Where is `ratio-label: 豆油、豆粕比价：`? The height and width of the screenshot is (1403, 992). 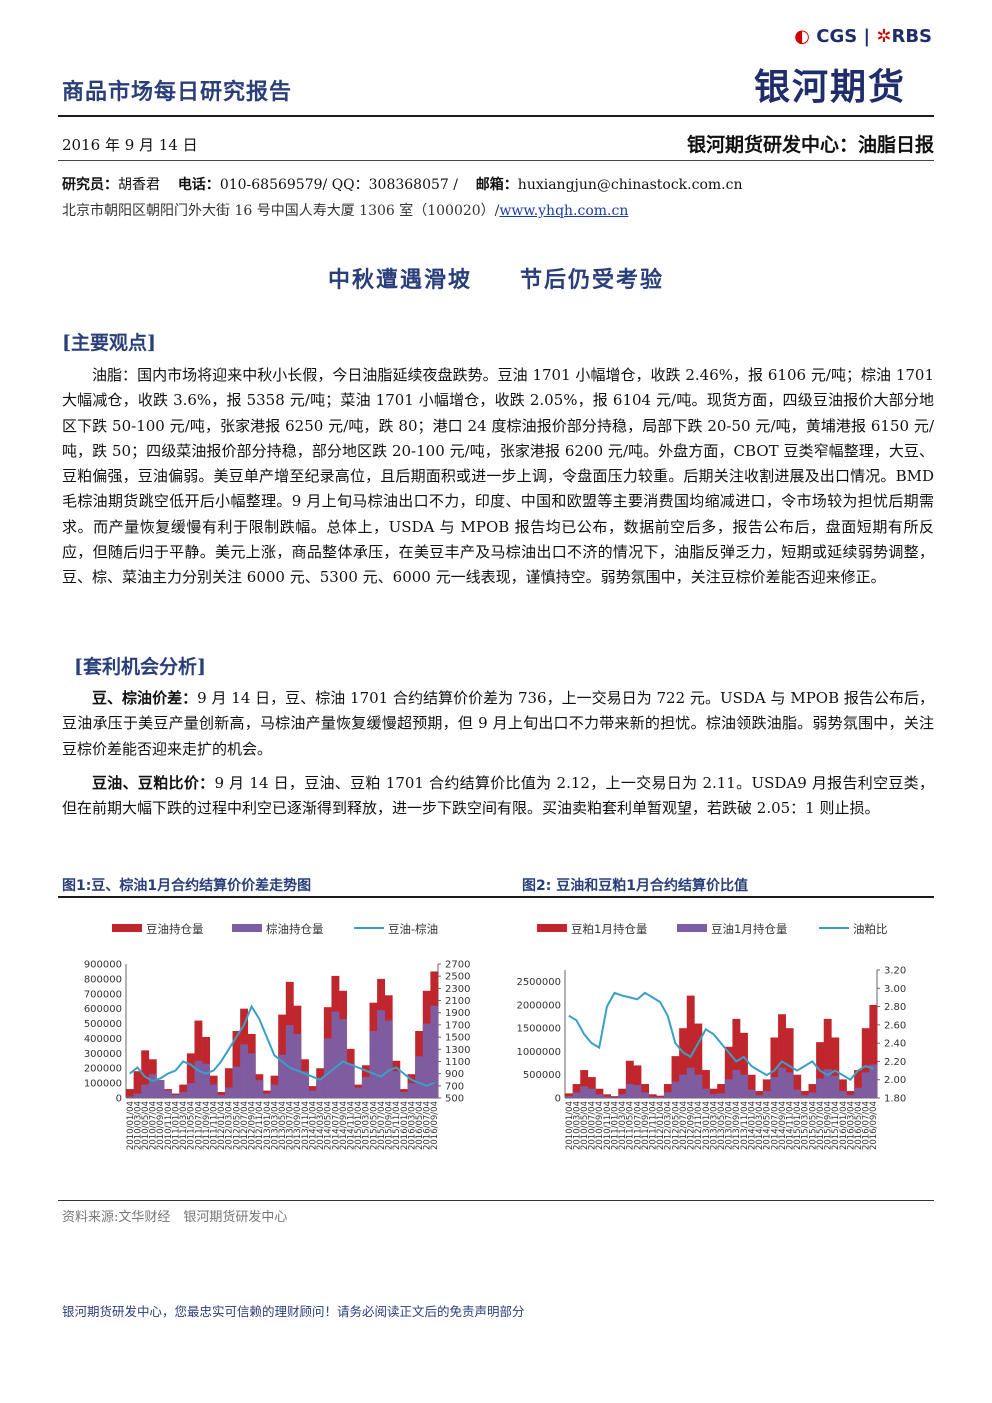
ratio-label: 豆油、豆粕比价： is located at coordinates (153, 783).